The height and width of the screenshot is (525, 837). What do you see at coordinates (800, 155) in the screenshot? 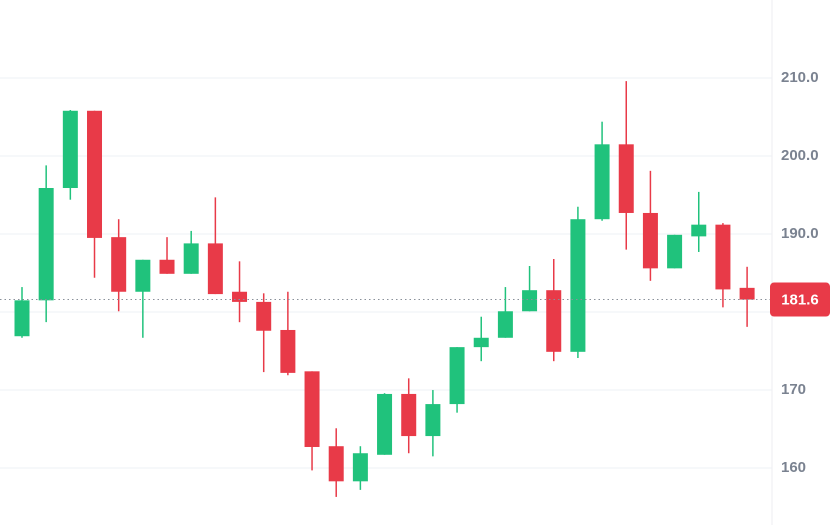
I see `y-tick-label: 200.0` at bounding box center [800, 155].